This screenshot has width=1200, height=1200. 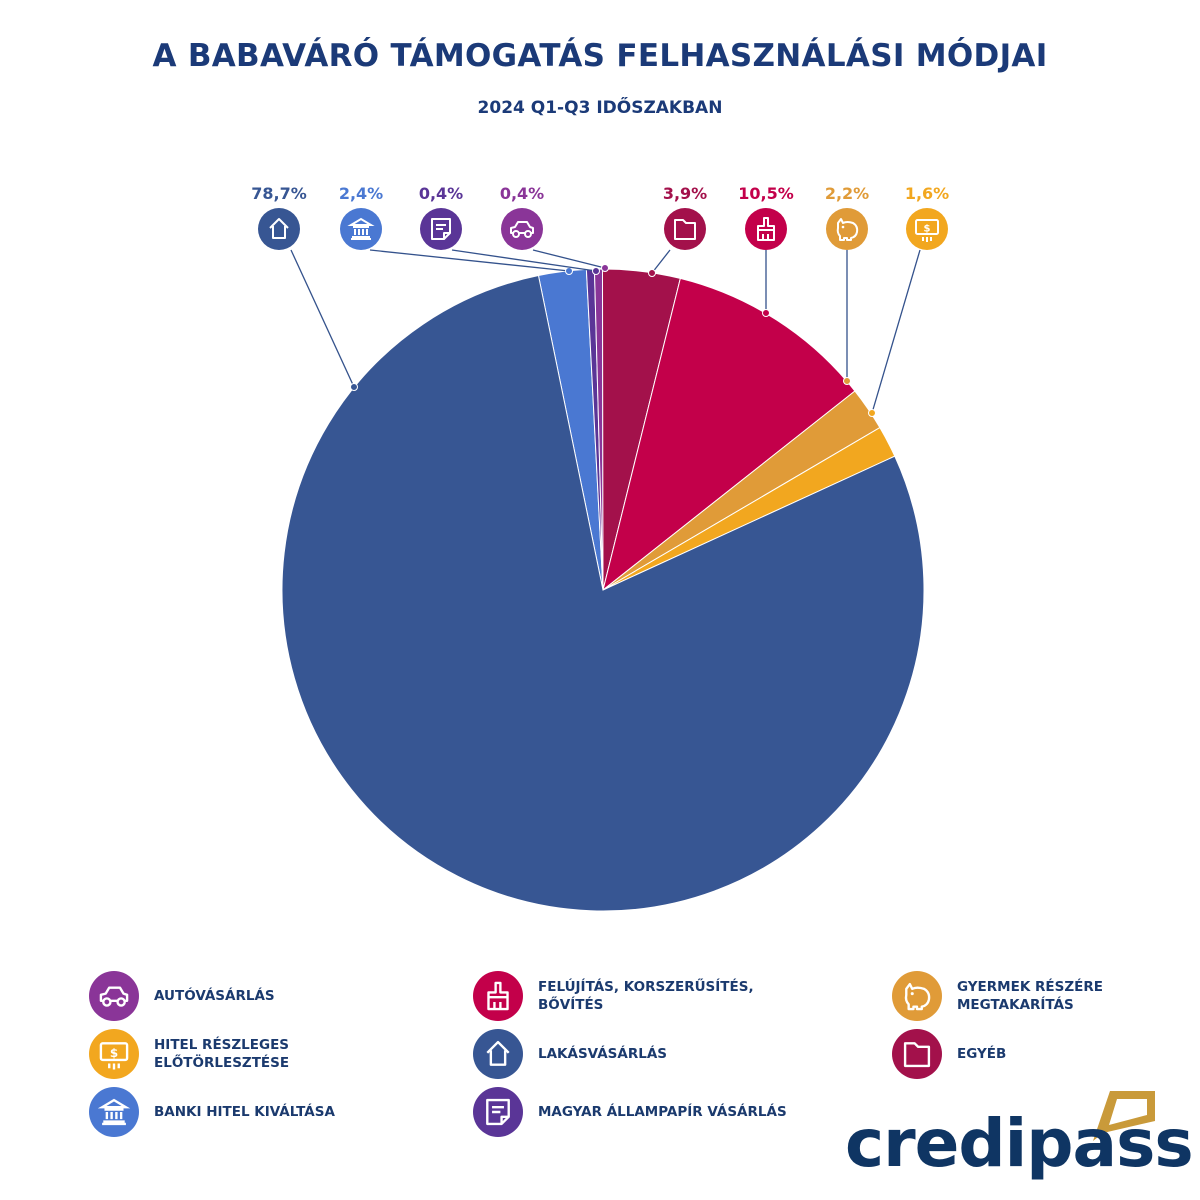 I want to click on data-label: 2,4%, so click(x=361, y=193).